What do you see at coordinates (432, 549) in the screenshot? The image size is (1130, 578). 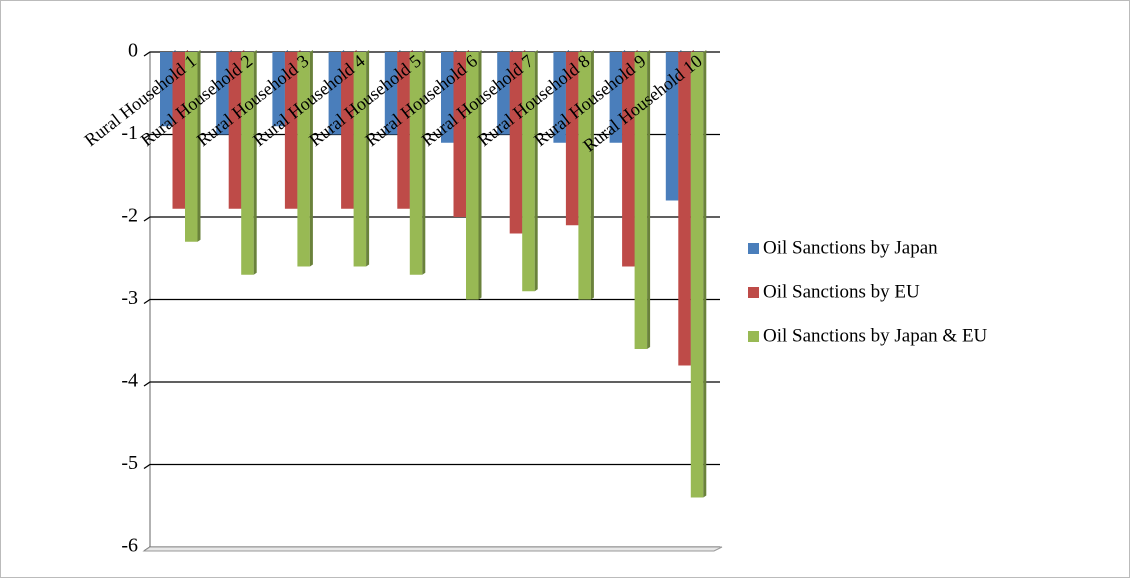 I see `floor` at bounding box center [432, 549].